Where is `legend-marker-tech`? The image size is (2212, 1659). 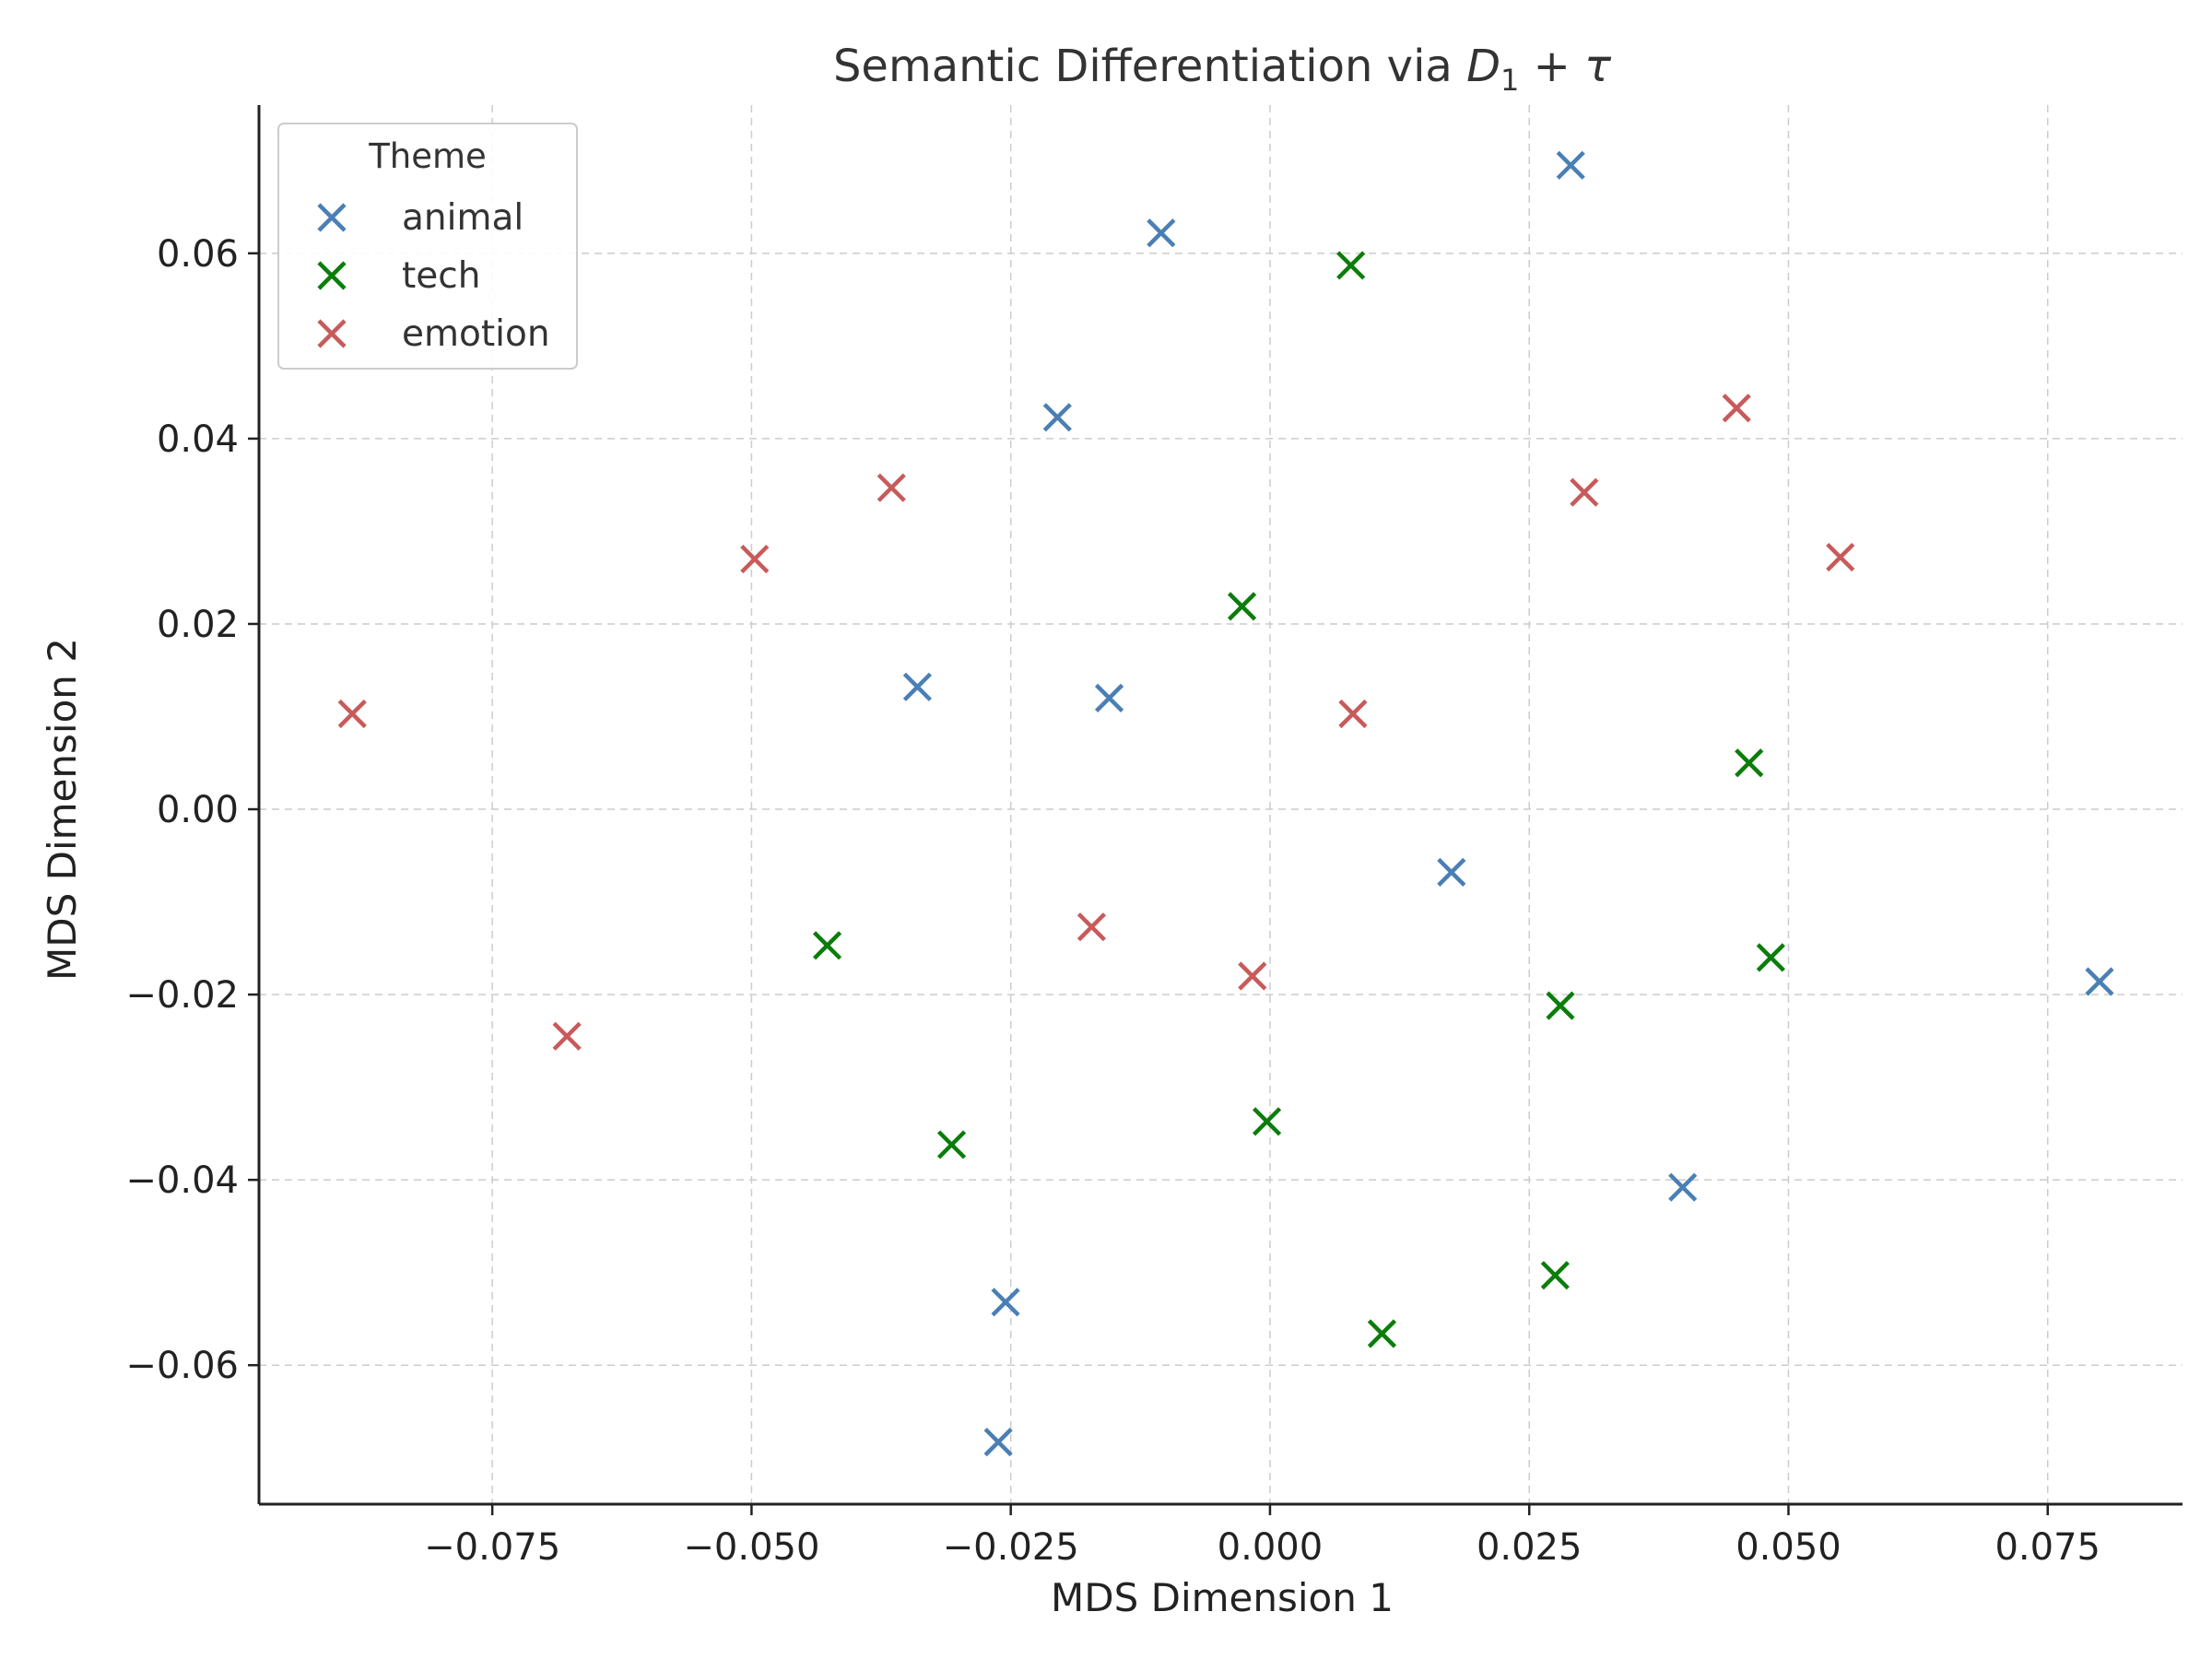
legend-marker-tech is located at coordinates (332, 275).